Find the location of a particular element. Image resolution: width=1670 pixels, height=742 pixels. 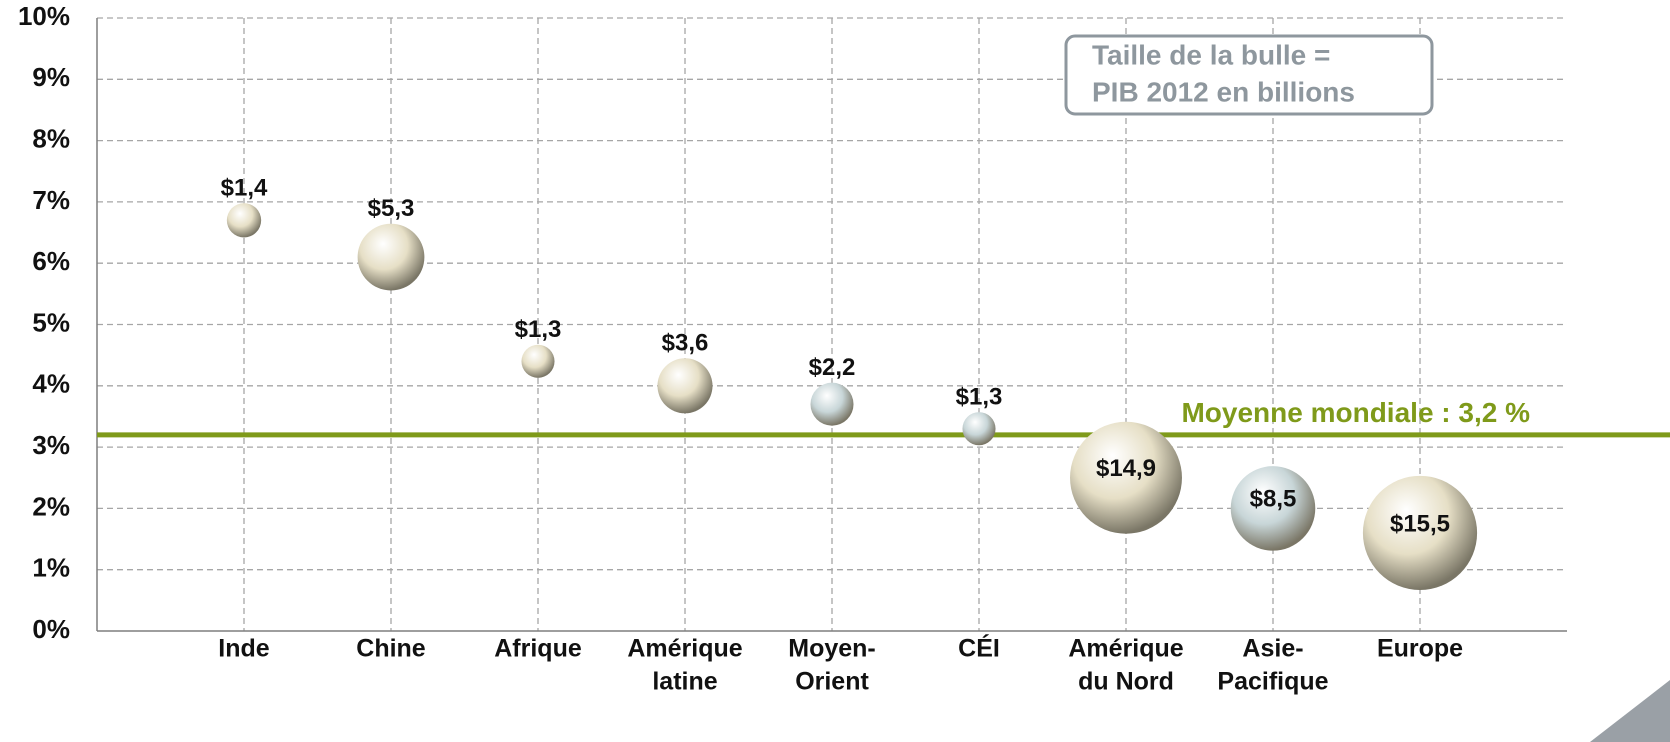

x-tick-label: Orient is located at coordinates (832, 682).